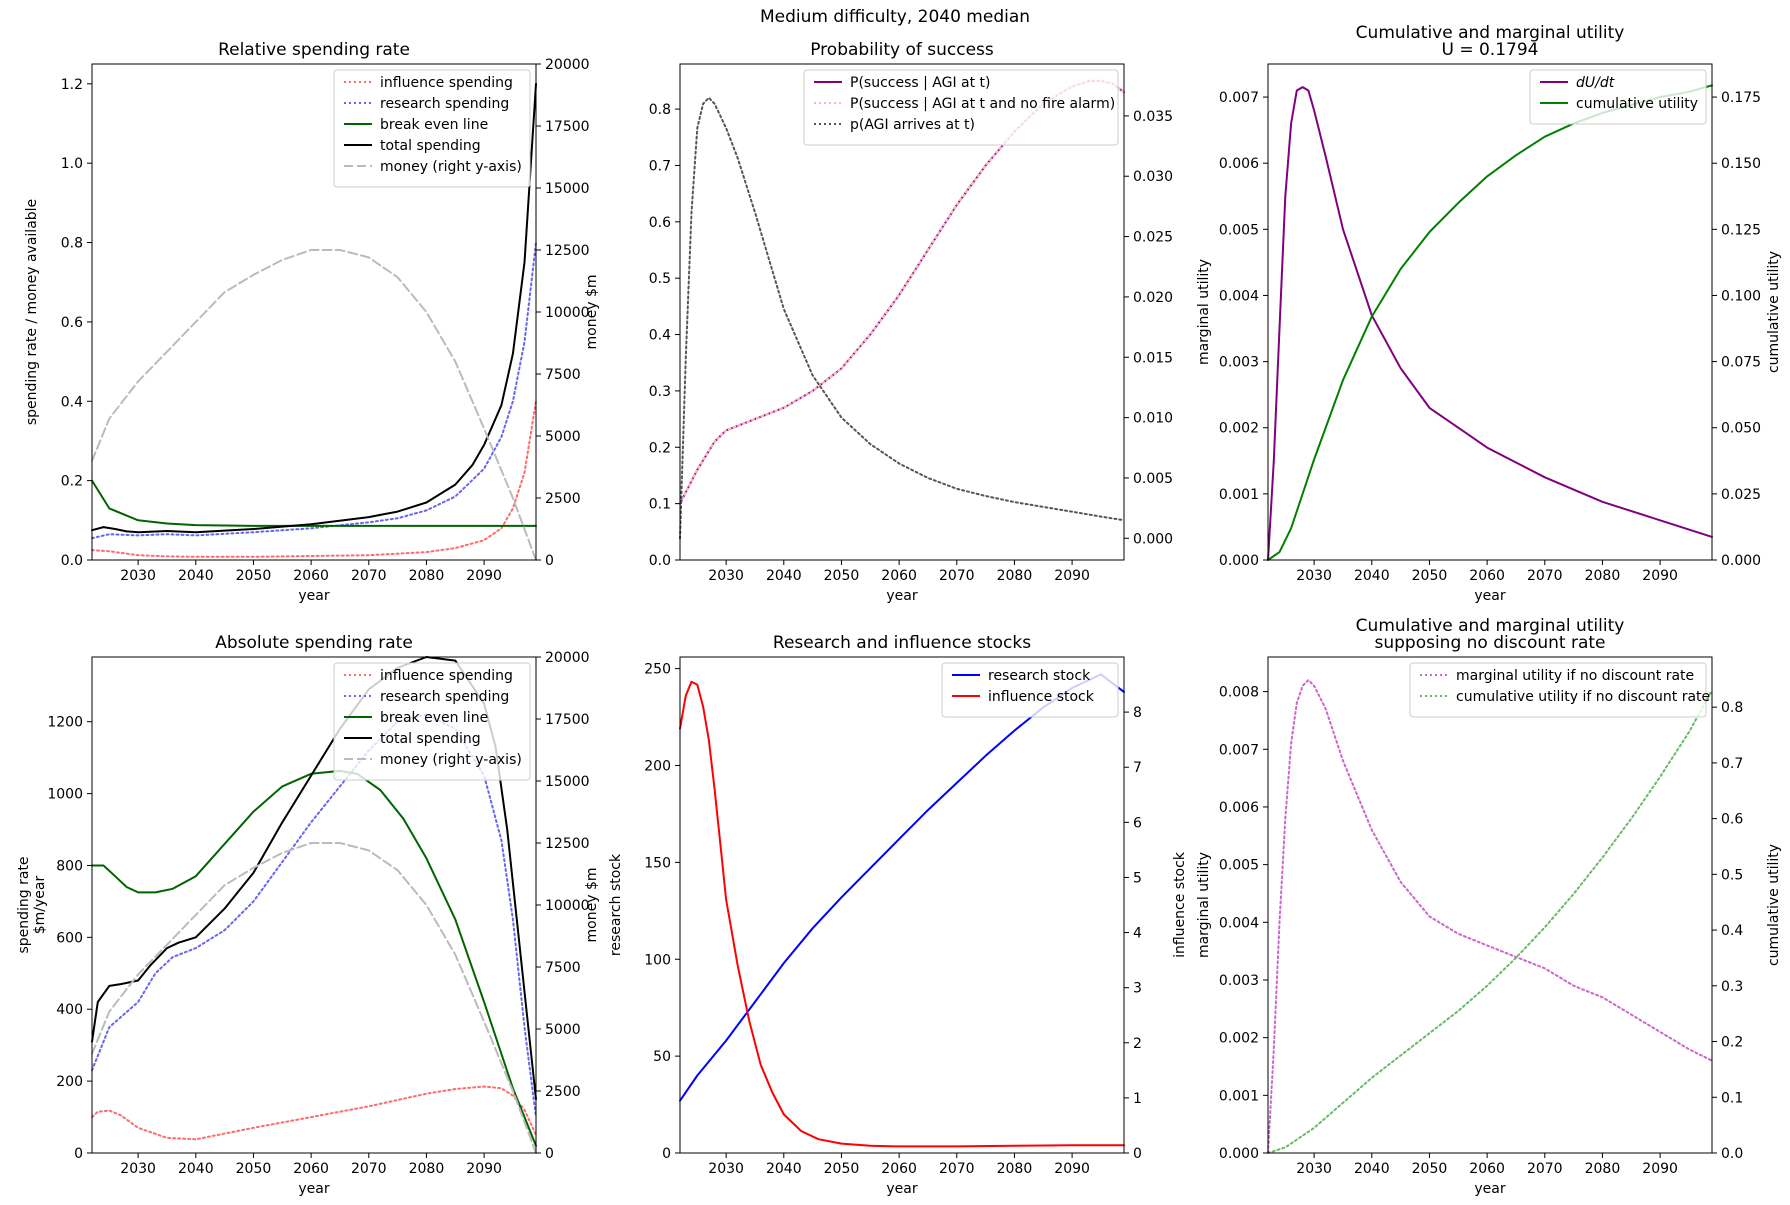  Describe the element at coordinates (1732, 875) in the screenshot. I see `y2-tick-label: 0.5` at that location.